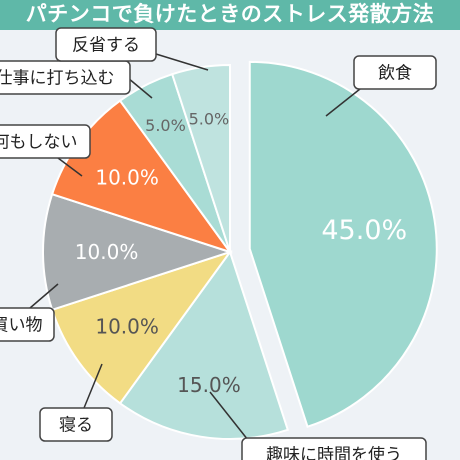 The height and width of the screenshot is (460, 460). Describe the element at coordinates (229, 416) in the screenshot. I see `slice-2-leader-line` at that location.